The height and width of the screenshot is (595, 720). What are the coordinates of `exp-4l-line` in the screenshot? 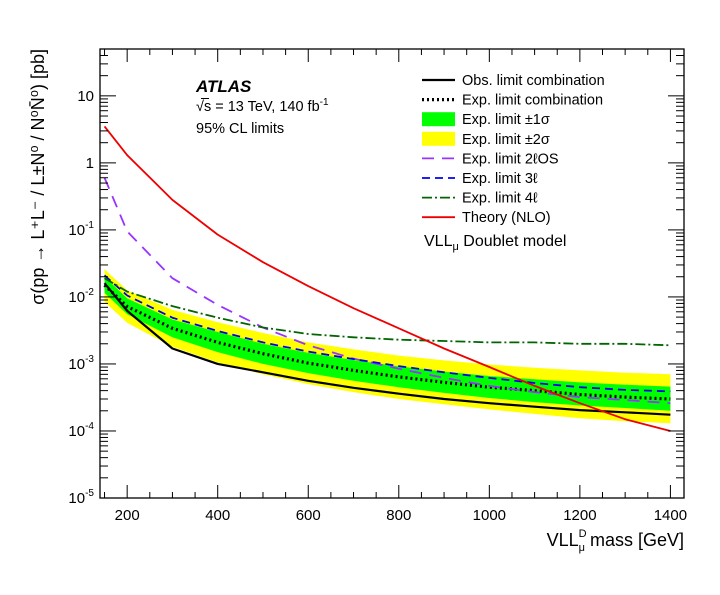 It's located at (387, 312).